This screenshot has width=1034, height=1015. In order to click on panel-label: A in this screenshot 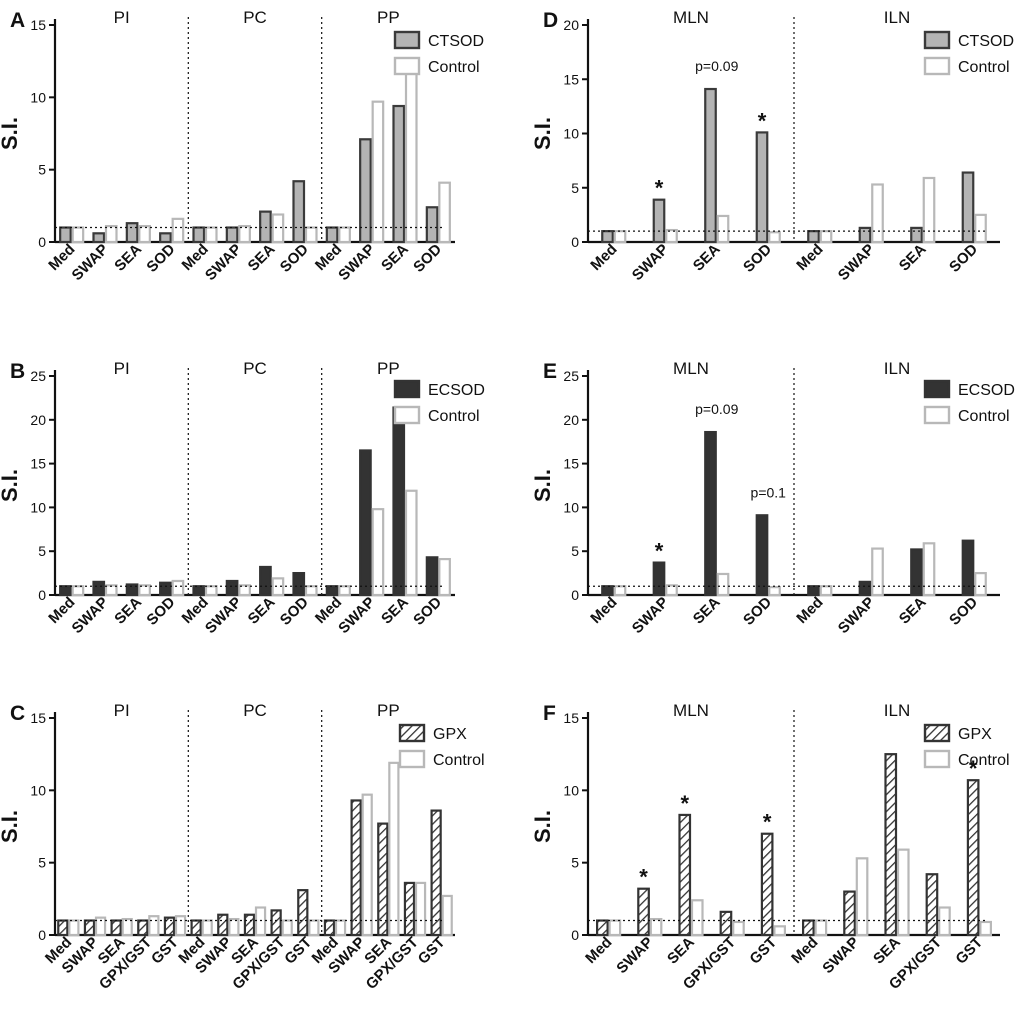, I will do `click(17, 20)`.